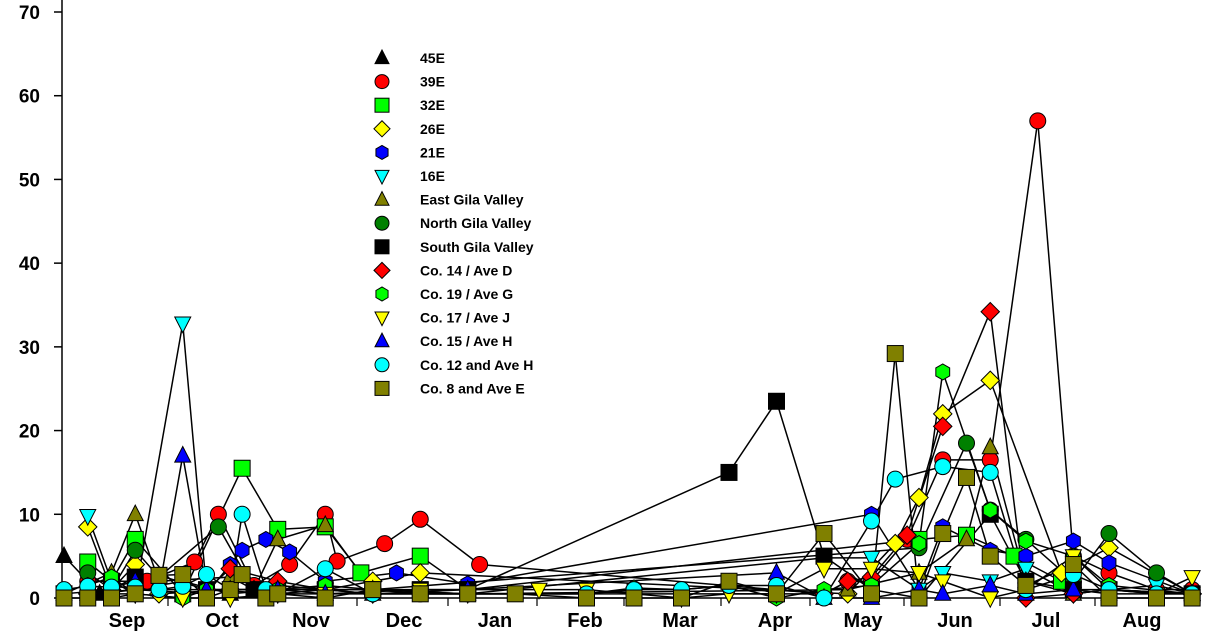  I want to click on x-tick-label: Nov, so click(311, 621).